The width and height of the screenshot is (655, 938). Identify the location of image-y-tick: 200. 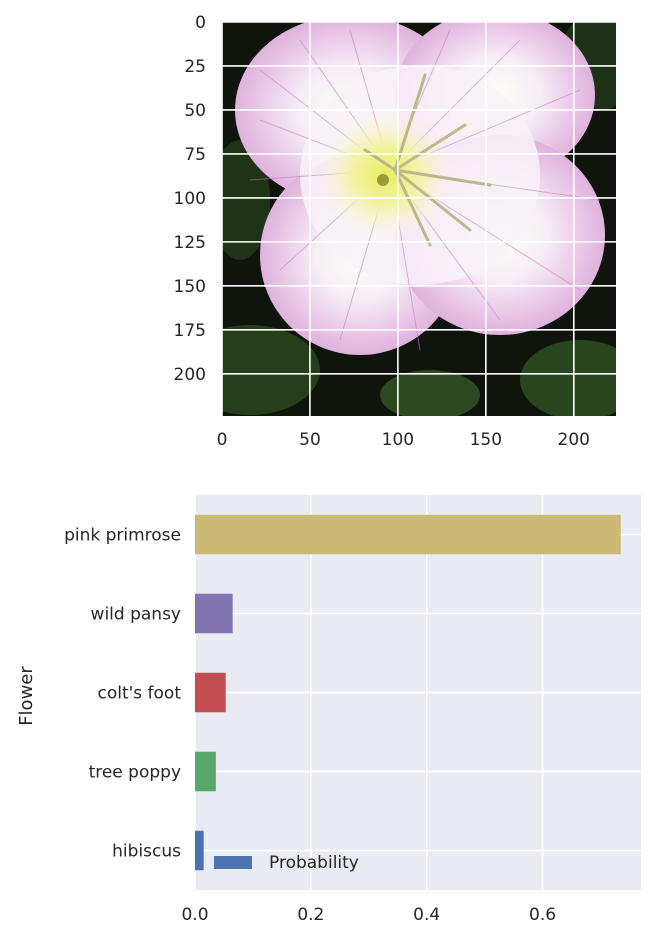
(190, 375).